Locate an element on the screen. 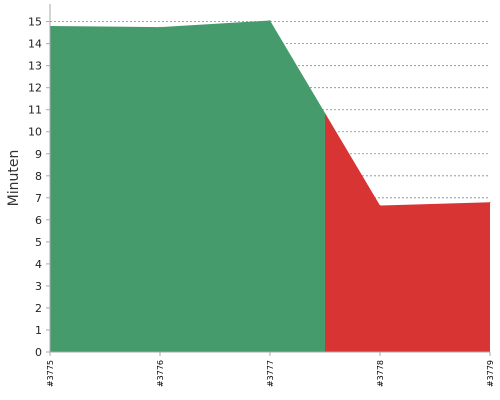 Image resolution: width=500 pixels, height=400 pixels. y-tick-label: 15 is located at coordinates (35, 22).